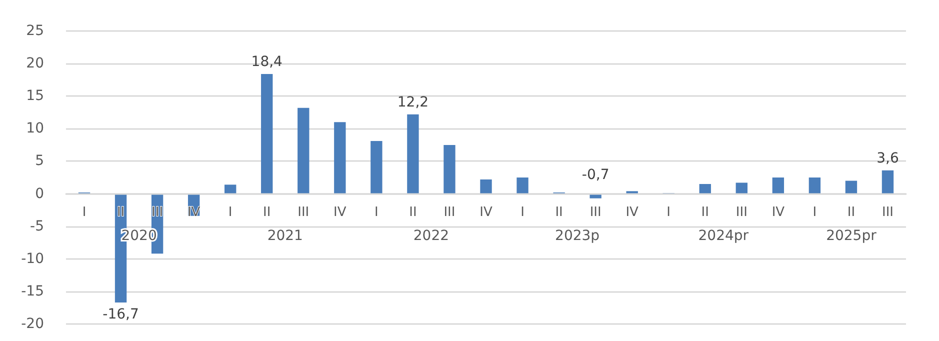 The image size is (939, 341). Describe the element at coordinates (35, 31) in the screenshot. I see `y-tick-label: 25` at that location.